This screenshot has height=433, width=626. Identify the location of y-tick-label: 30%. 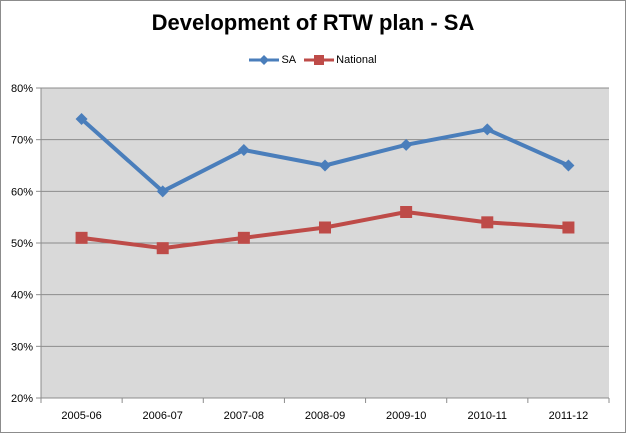
(22, 347).